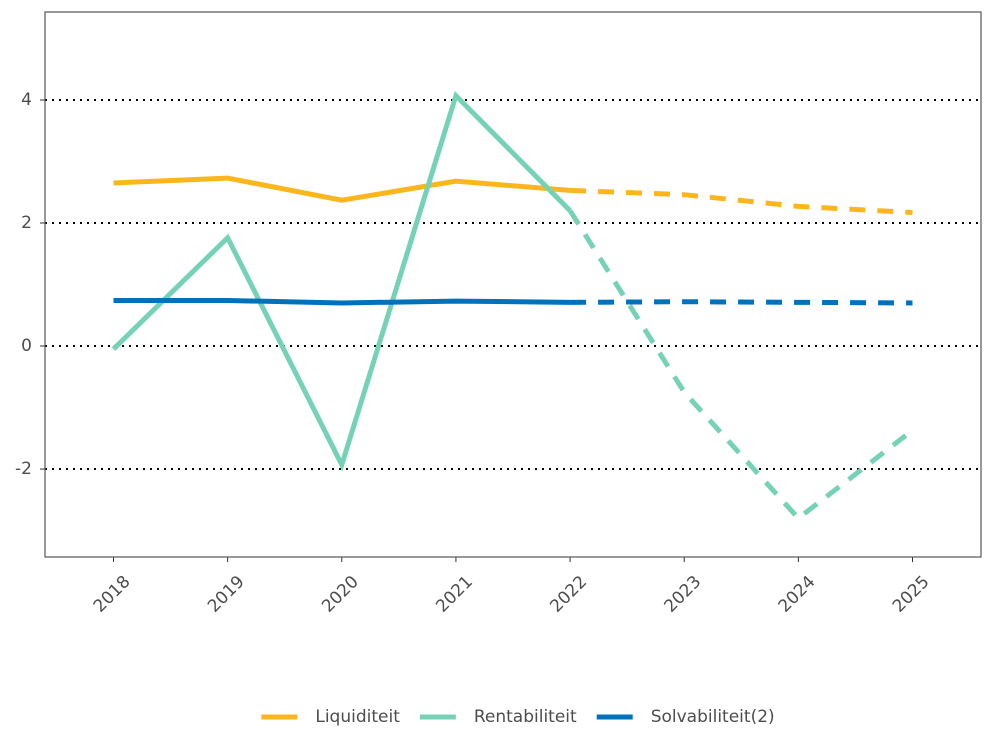 This screenshot has height=731, width=984. Describe the element at coordinates (683, 594) in the screenshot. I see `x-tick-label: 2023` at that location.